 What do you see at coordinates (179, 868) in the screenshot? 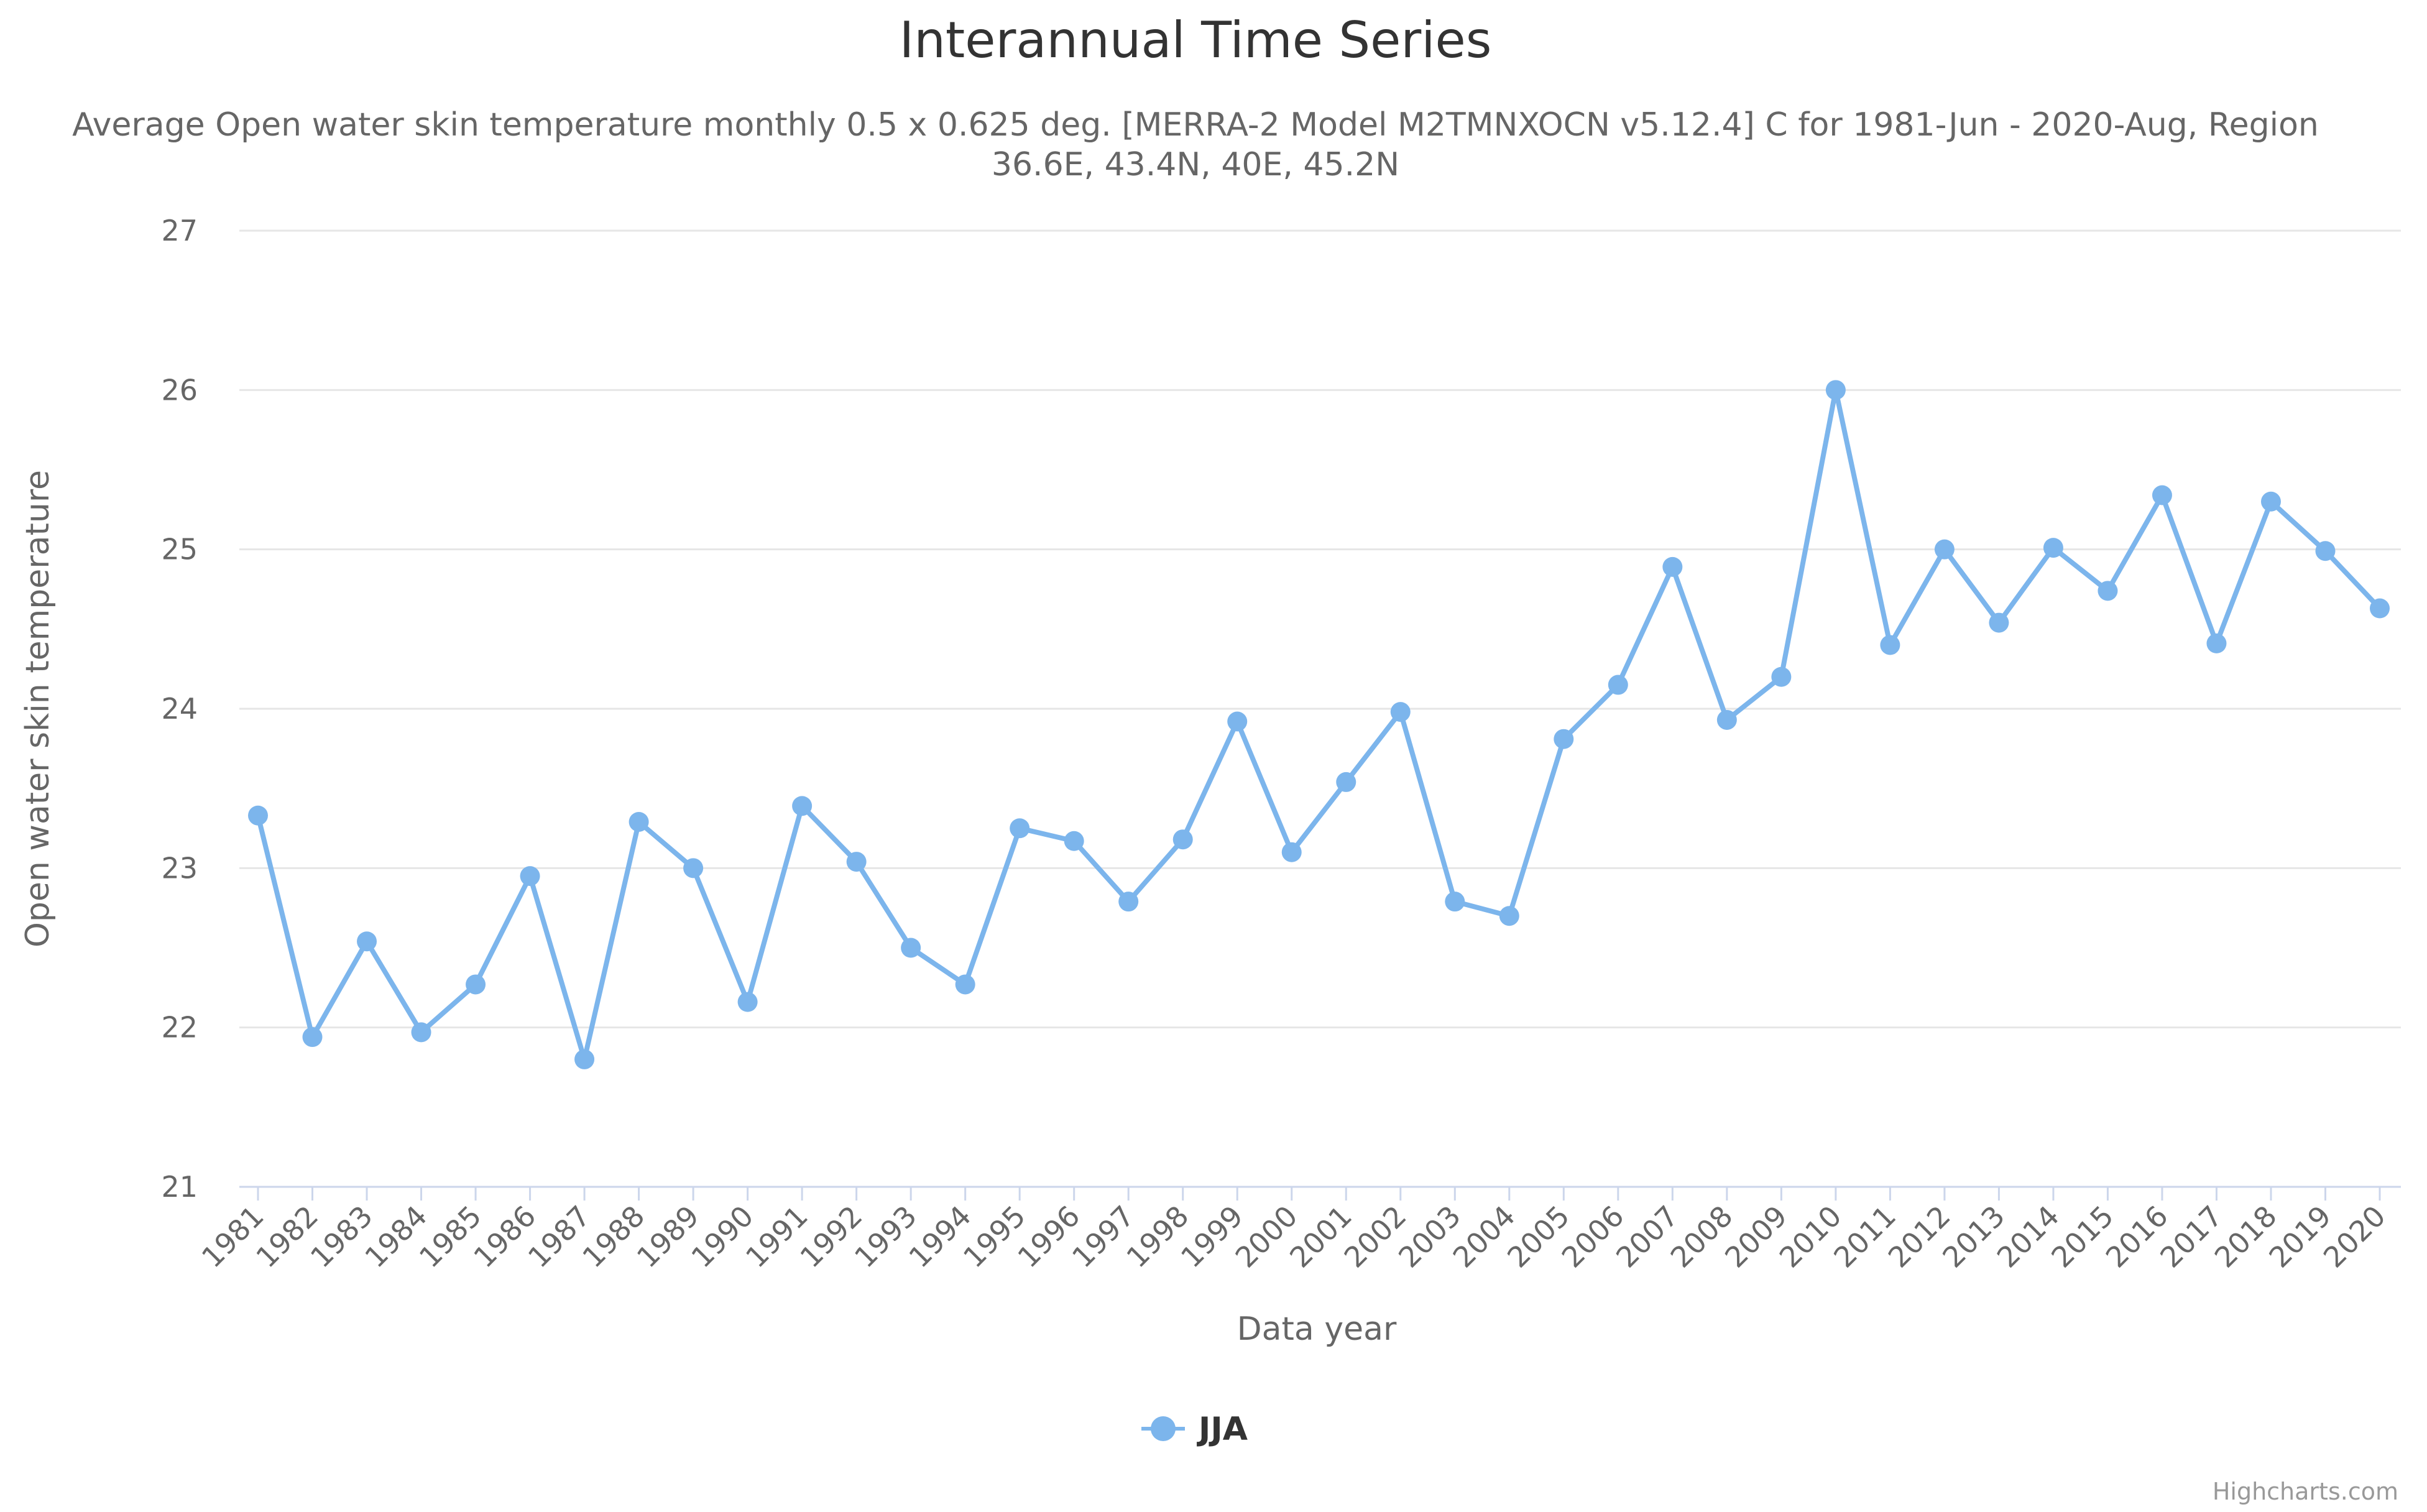
I see `y-tick-label: 23` at bounding box center [179, 868].